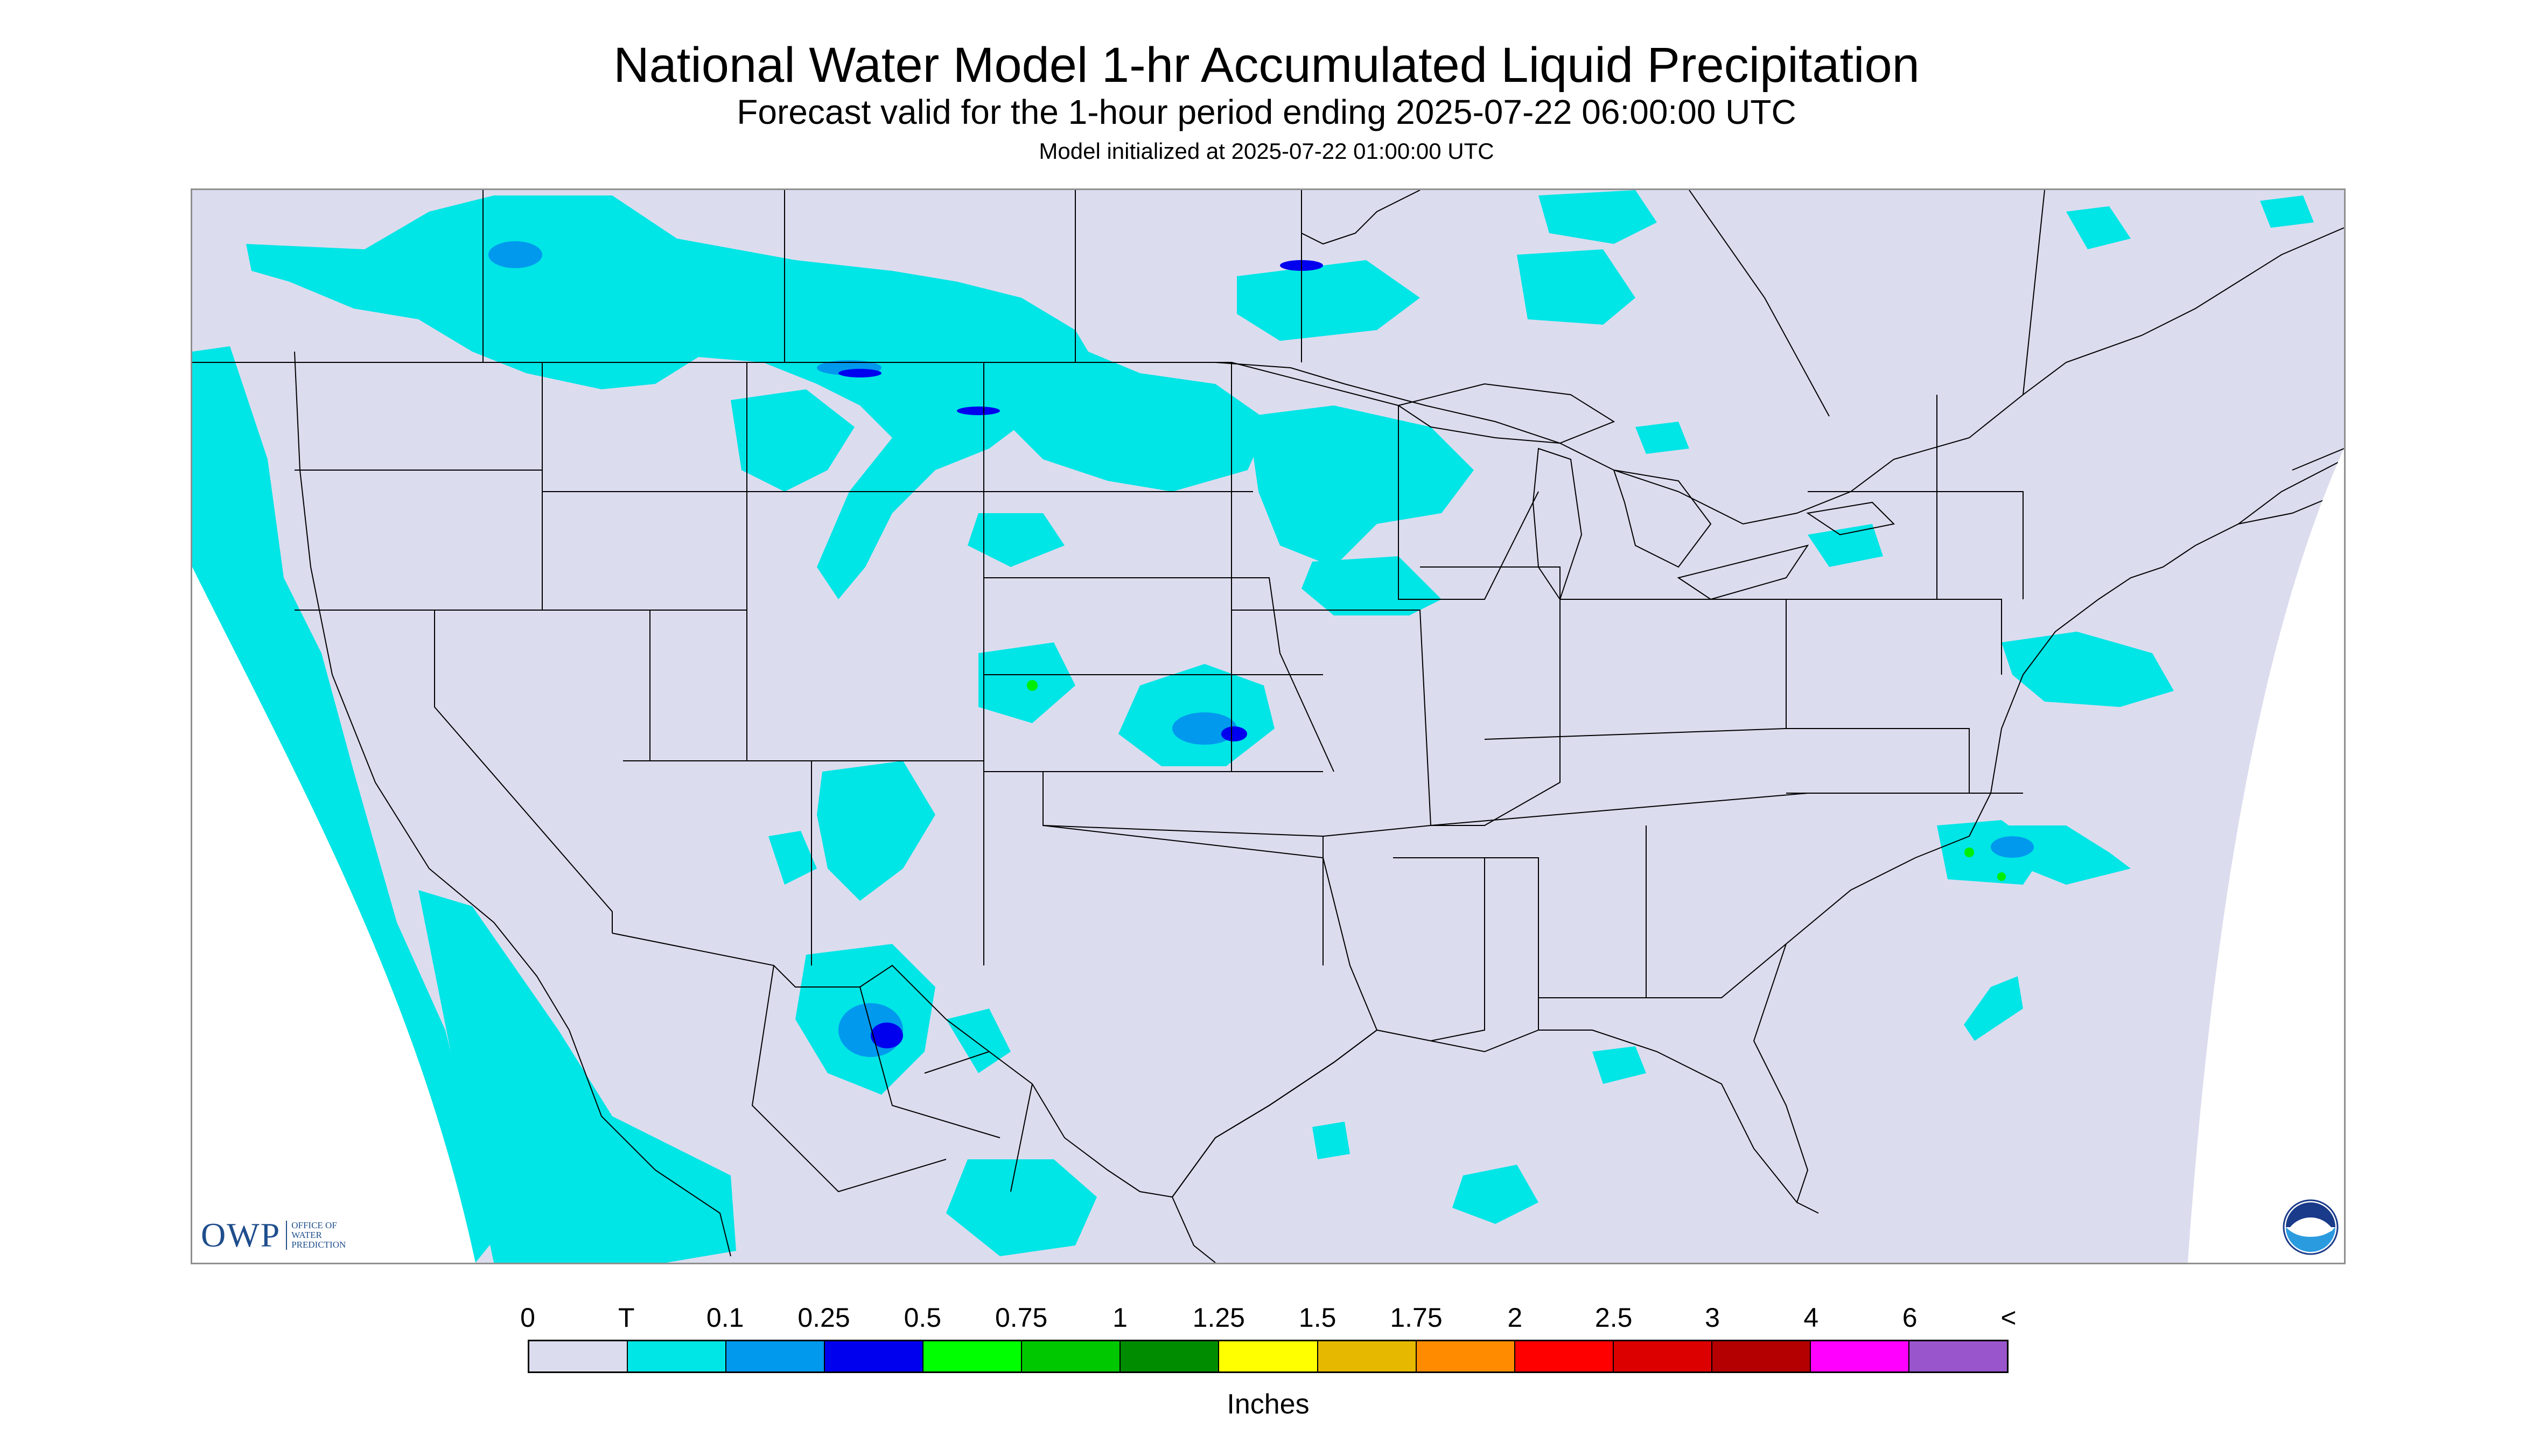 This screenshot has width=2533, height=1456. Describe the element at coordinates (1905, 761) in the screenshot. I see `state-va-nc` at that location.